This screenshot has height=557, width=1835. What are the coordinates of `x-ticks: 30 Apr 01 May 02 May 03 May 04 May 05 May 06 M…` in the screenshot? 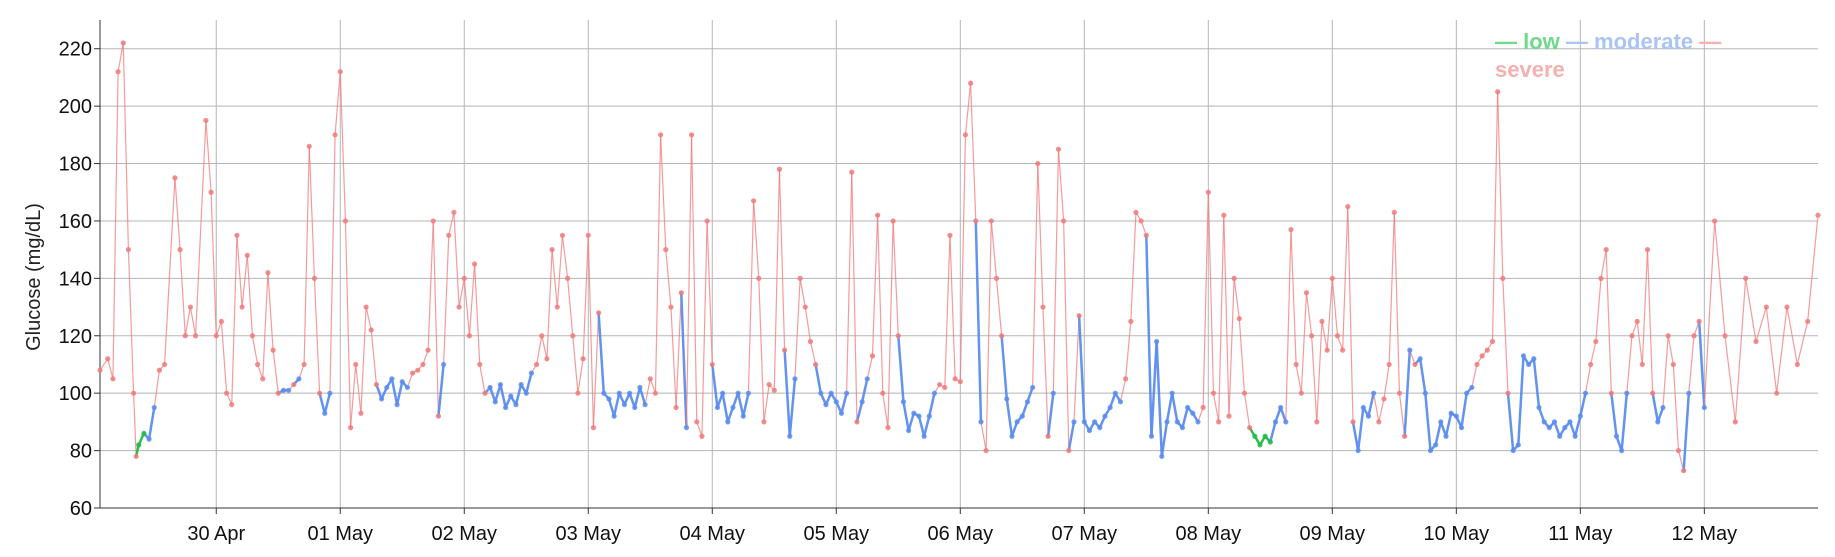 It's located at (962, 534).